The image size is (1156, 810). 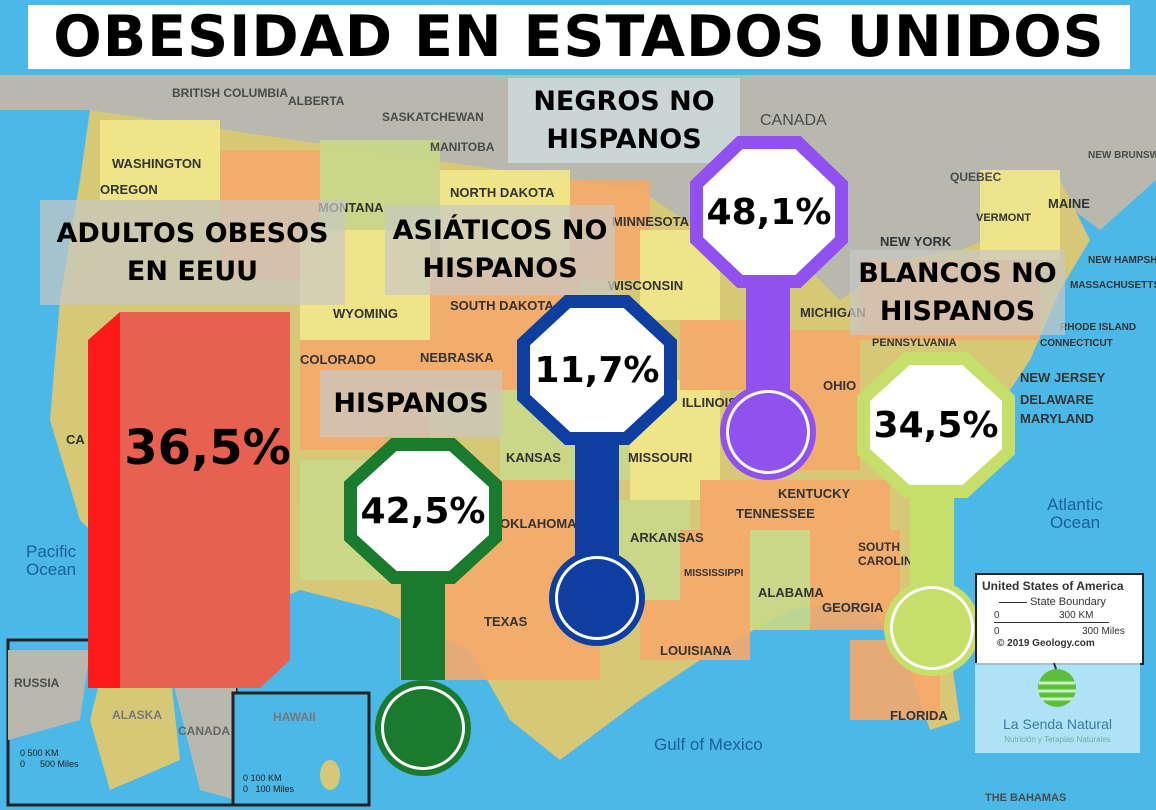 What do you see at coordinates (157, 163) in the screenshot?
I see `map-label: WASHINGTON` at bounding box center [157, 163].